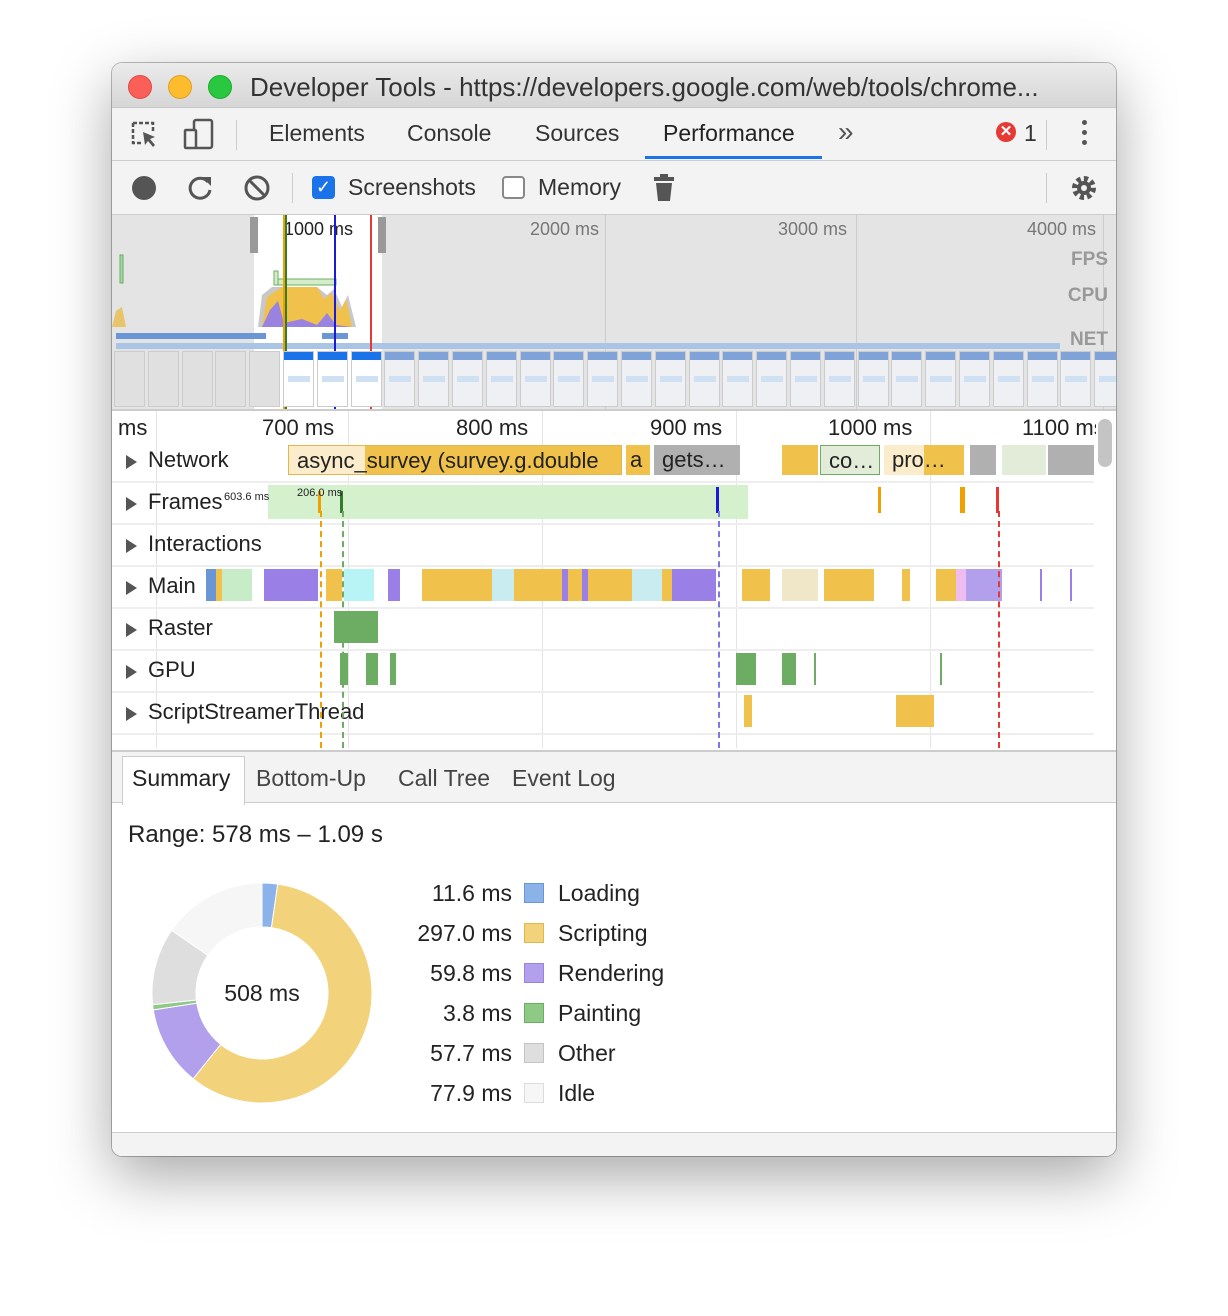  Describe the element at coordinates (638, 460) in the screenshot. I see `network-request: a` at that location.